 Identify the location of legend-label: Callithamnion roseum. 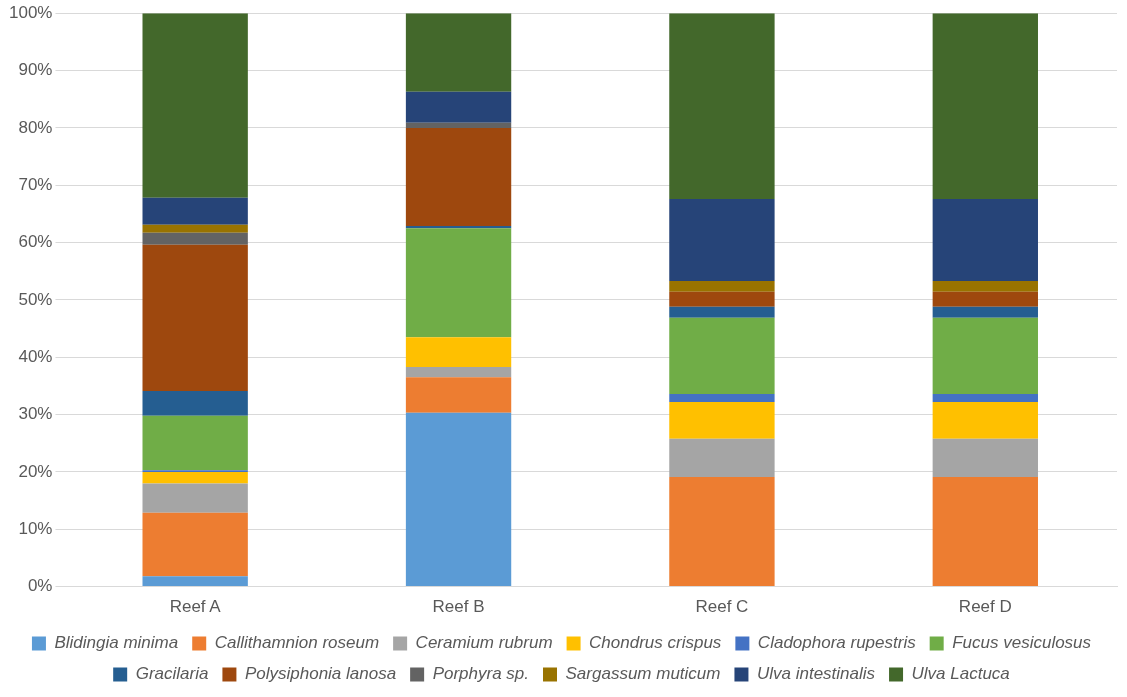
(297, 643).